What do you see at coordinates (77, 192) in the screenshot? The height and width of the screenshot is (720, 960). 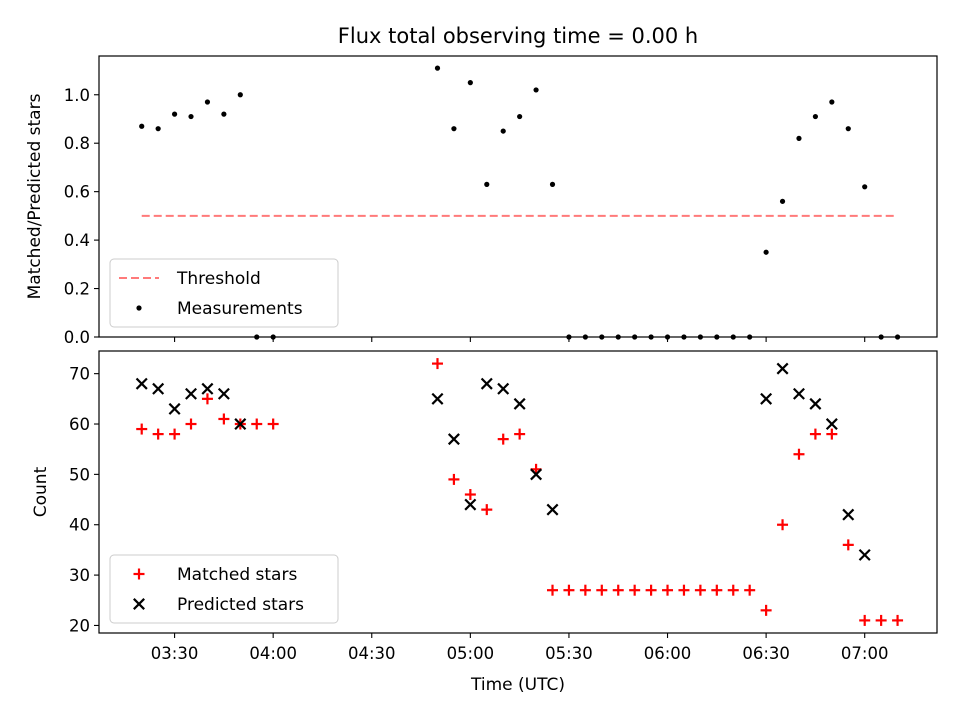 I see `y-tick-label: 0.6` at bounding box center [77, 192].